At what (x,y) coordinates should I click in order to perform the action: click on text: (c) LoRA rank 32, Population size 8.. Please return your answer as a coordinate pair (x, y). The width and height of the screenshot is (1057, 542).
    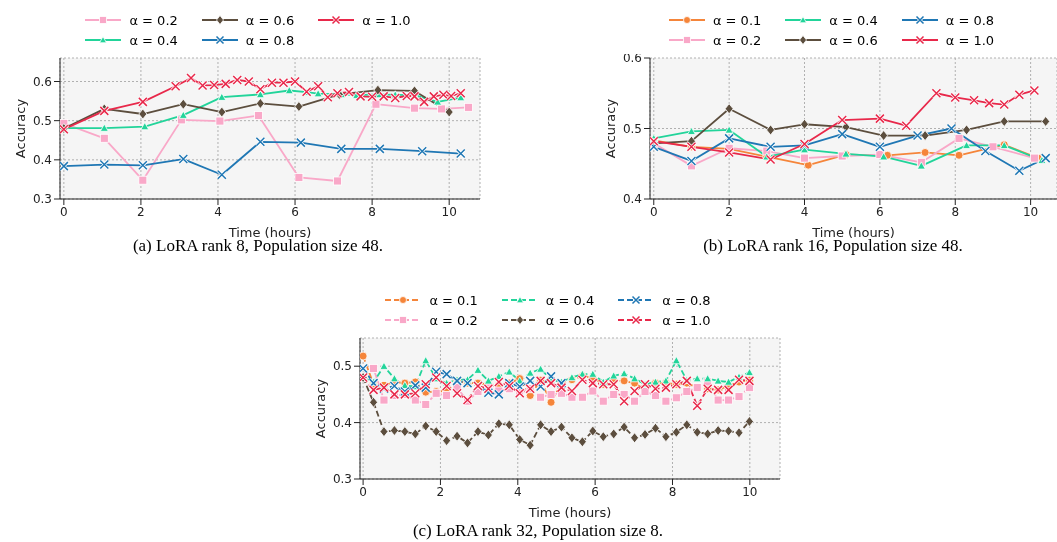
    Looking at the image, I should click on (538, 531).